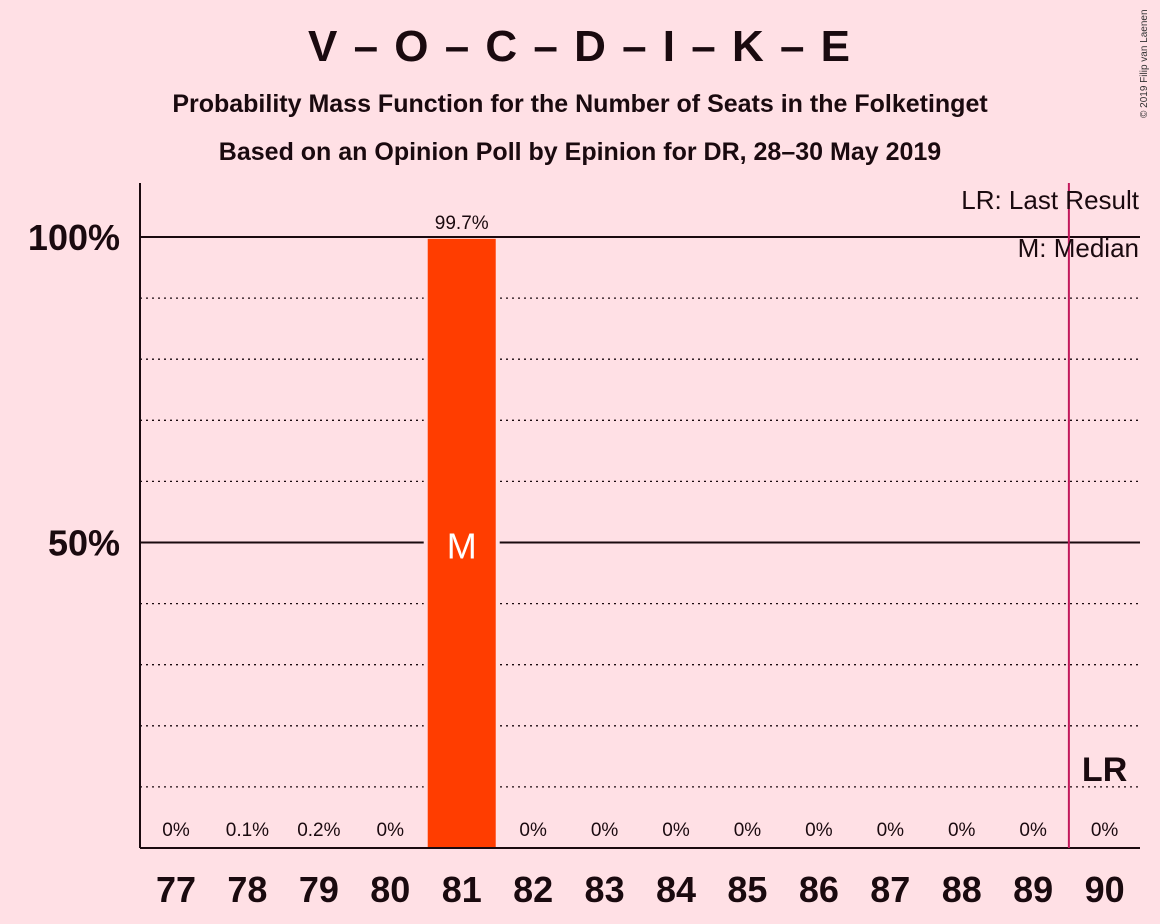  Describe the element at coordinates (890, 889) in the screenshot. I see `x-tick-label: 87` at that location.